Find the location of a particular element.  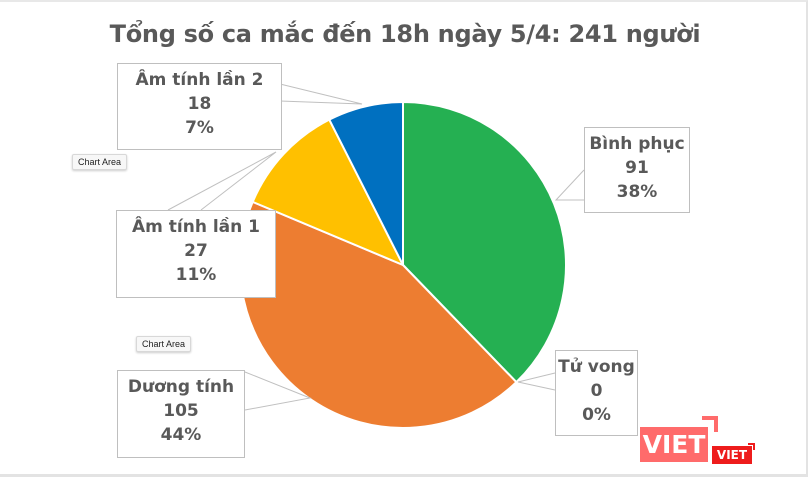

label-am-tinh-lan-1: Âm tính lần 1 27 11% is located at coordinates (196, 254).